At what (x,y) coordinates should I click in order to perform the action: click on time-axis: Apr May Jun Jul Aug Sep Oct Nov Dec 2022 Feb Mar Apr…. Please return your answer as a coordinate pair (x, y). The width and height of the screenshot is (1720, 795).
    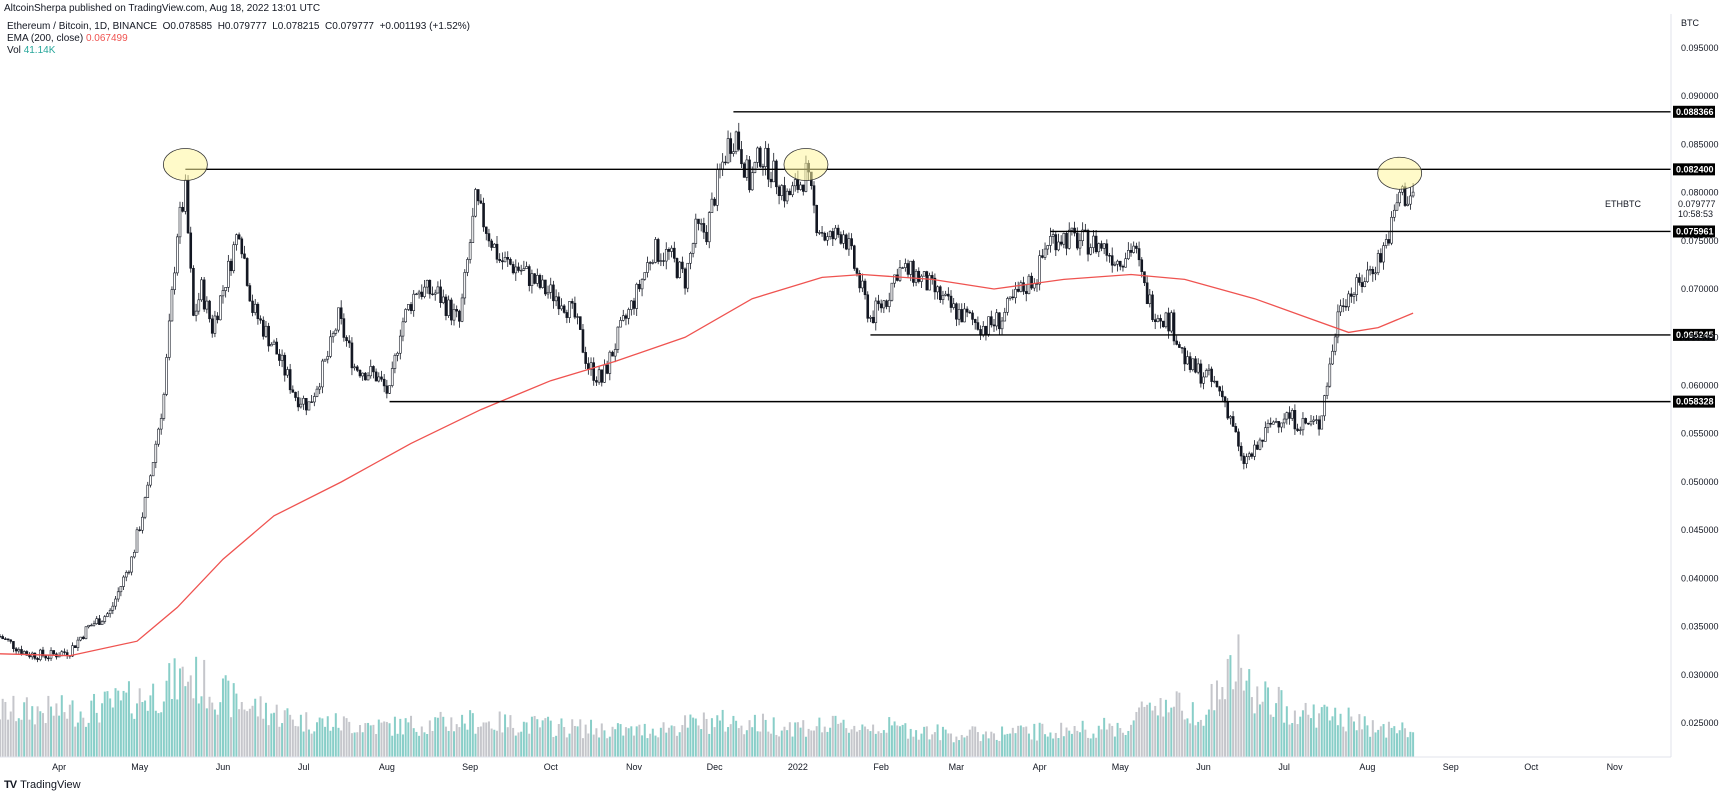
    Looking at the image, I should click on (835, 764).